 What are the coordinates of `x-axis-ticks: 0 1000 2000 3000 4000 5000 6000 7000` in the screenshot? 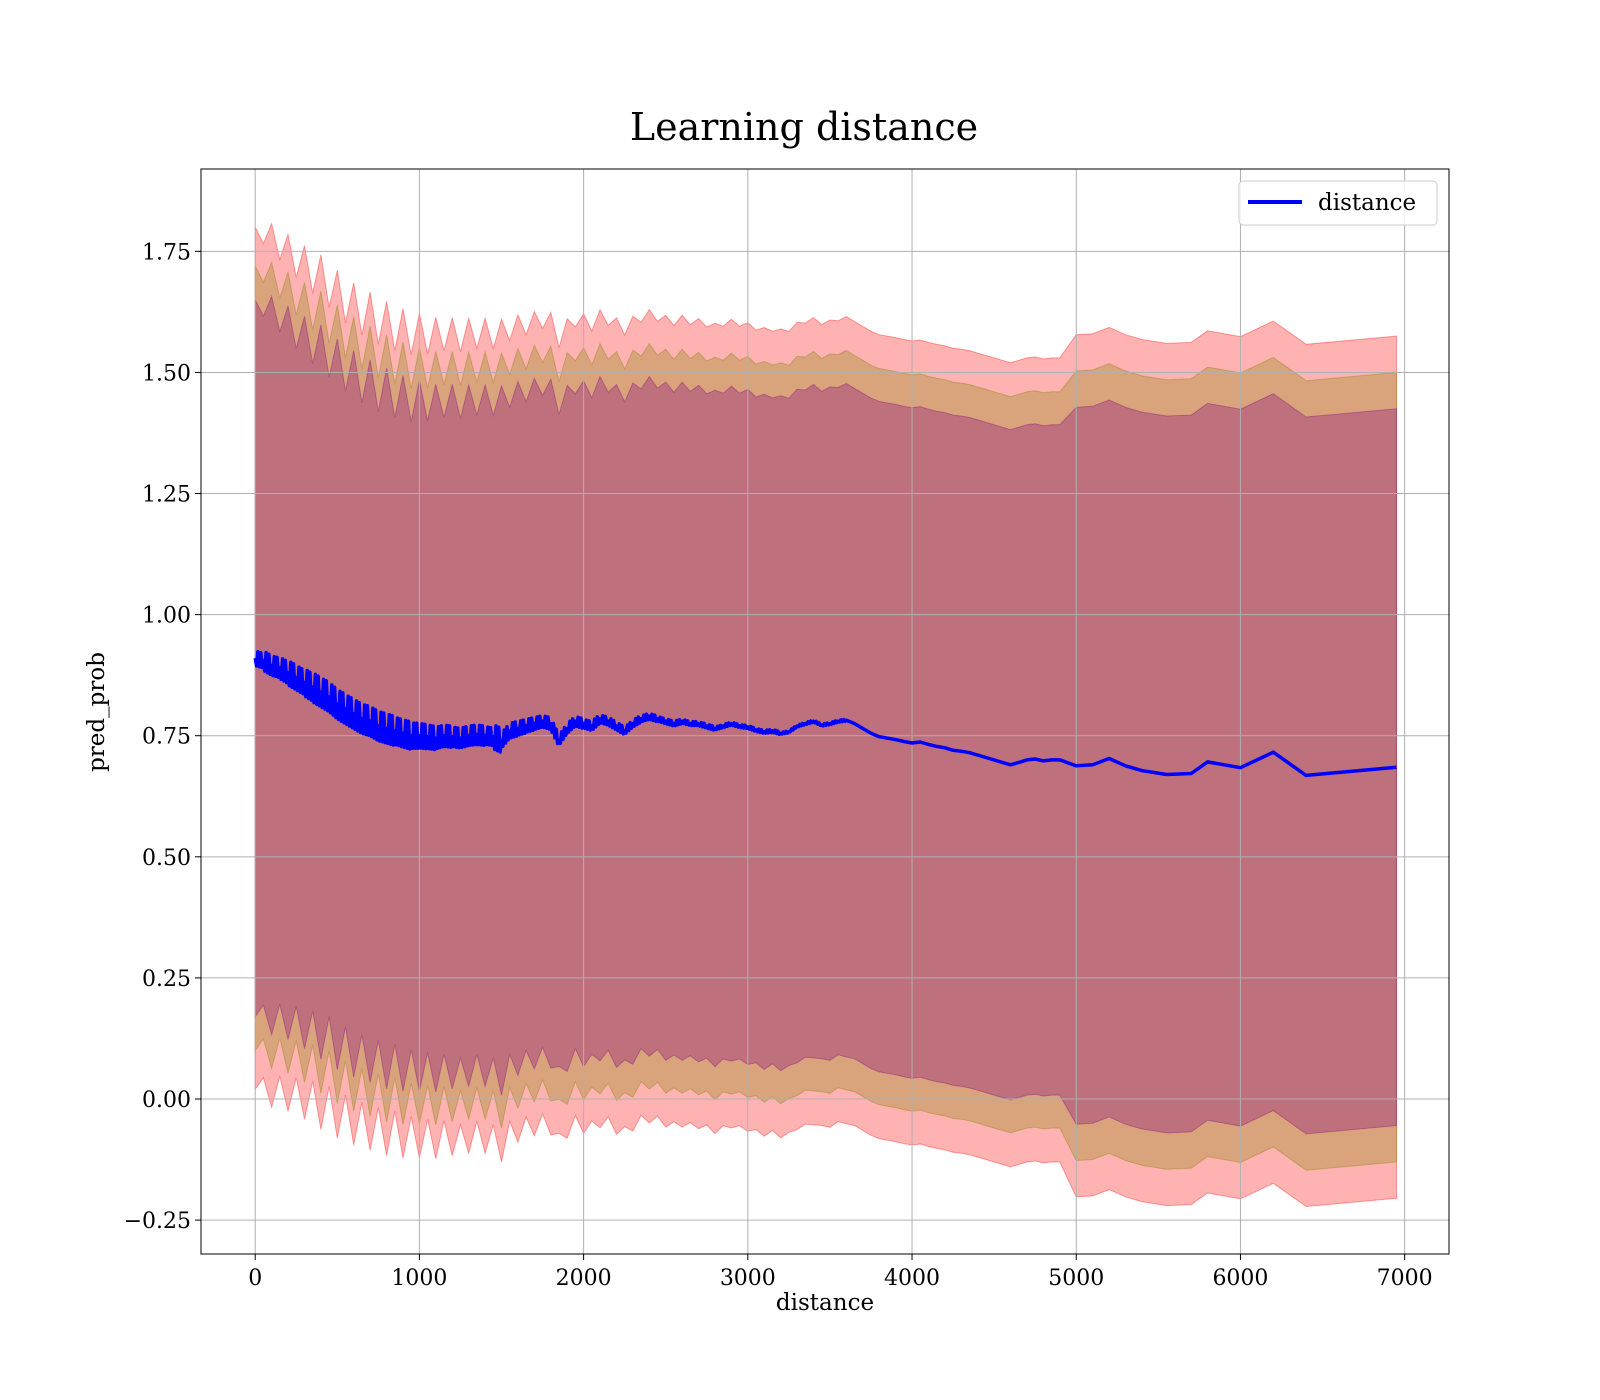 It's located at (840, 1272).